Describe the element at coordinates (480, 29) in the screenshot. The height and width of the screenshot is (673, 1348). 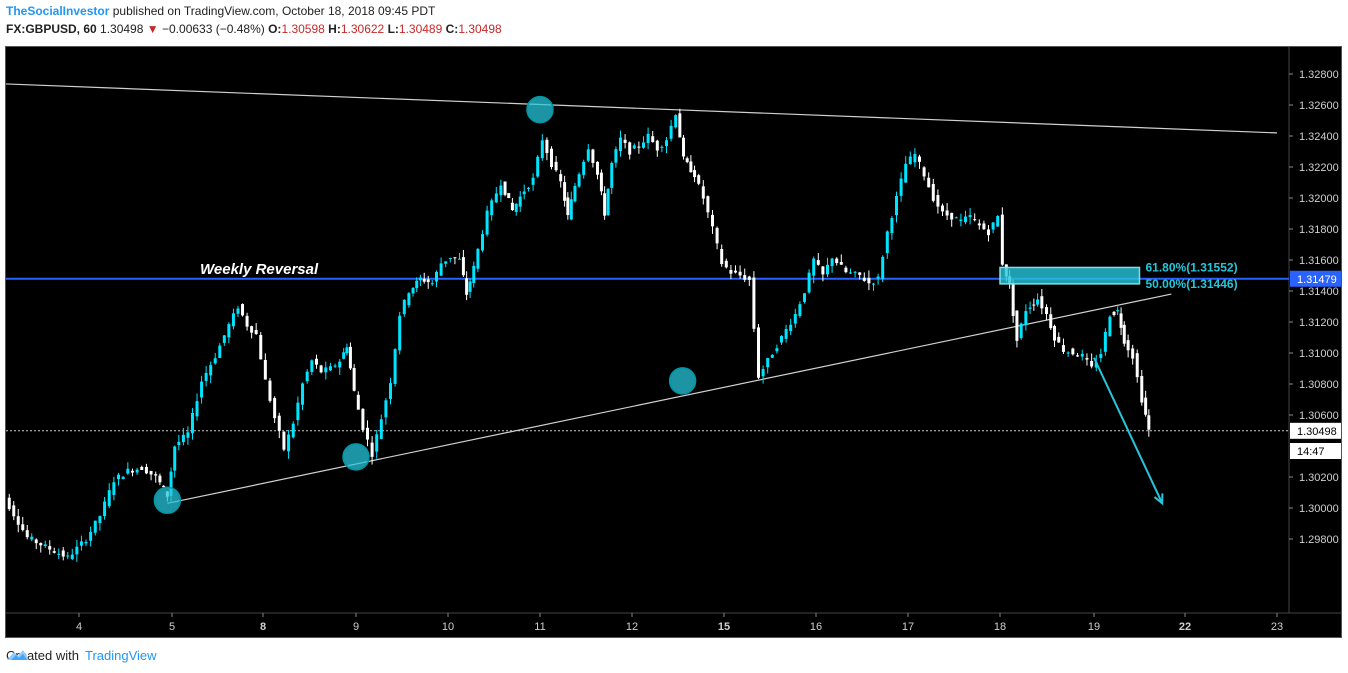
I see `close-value: 1.30498` at that location.